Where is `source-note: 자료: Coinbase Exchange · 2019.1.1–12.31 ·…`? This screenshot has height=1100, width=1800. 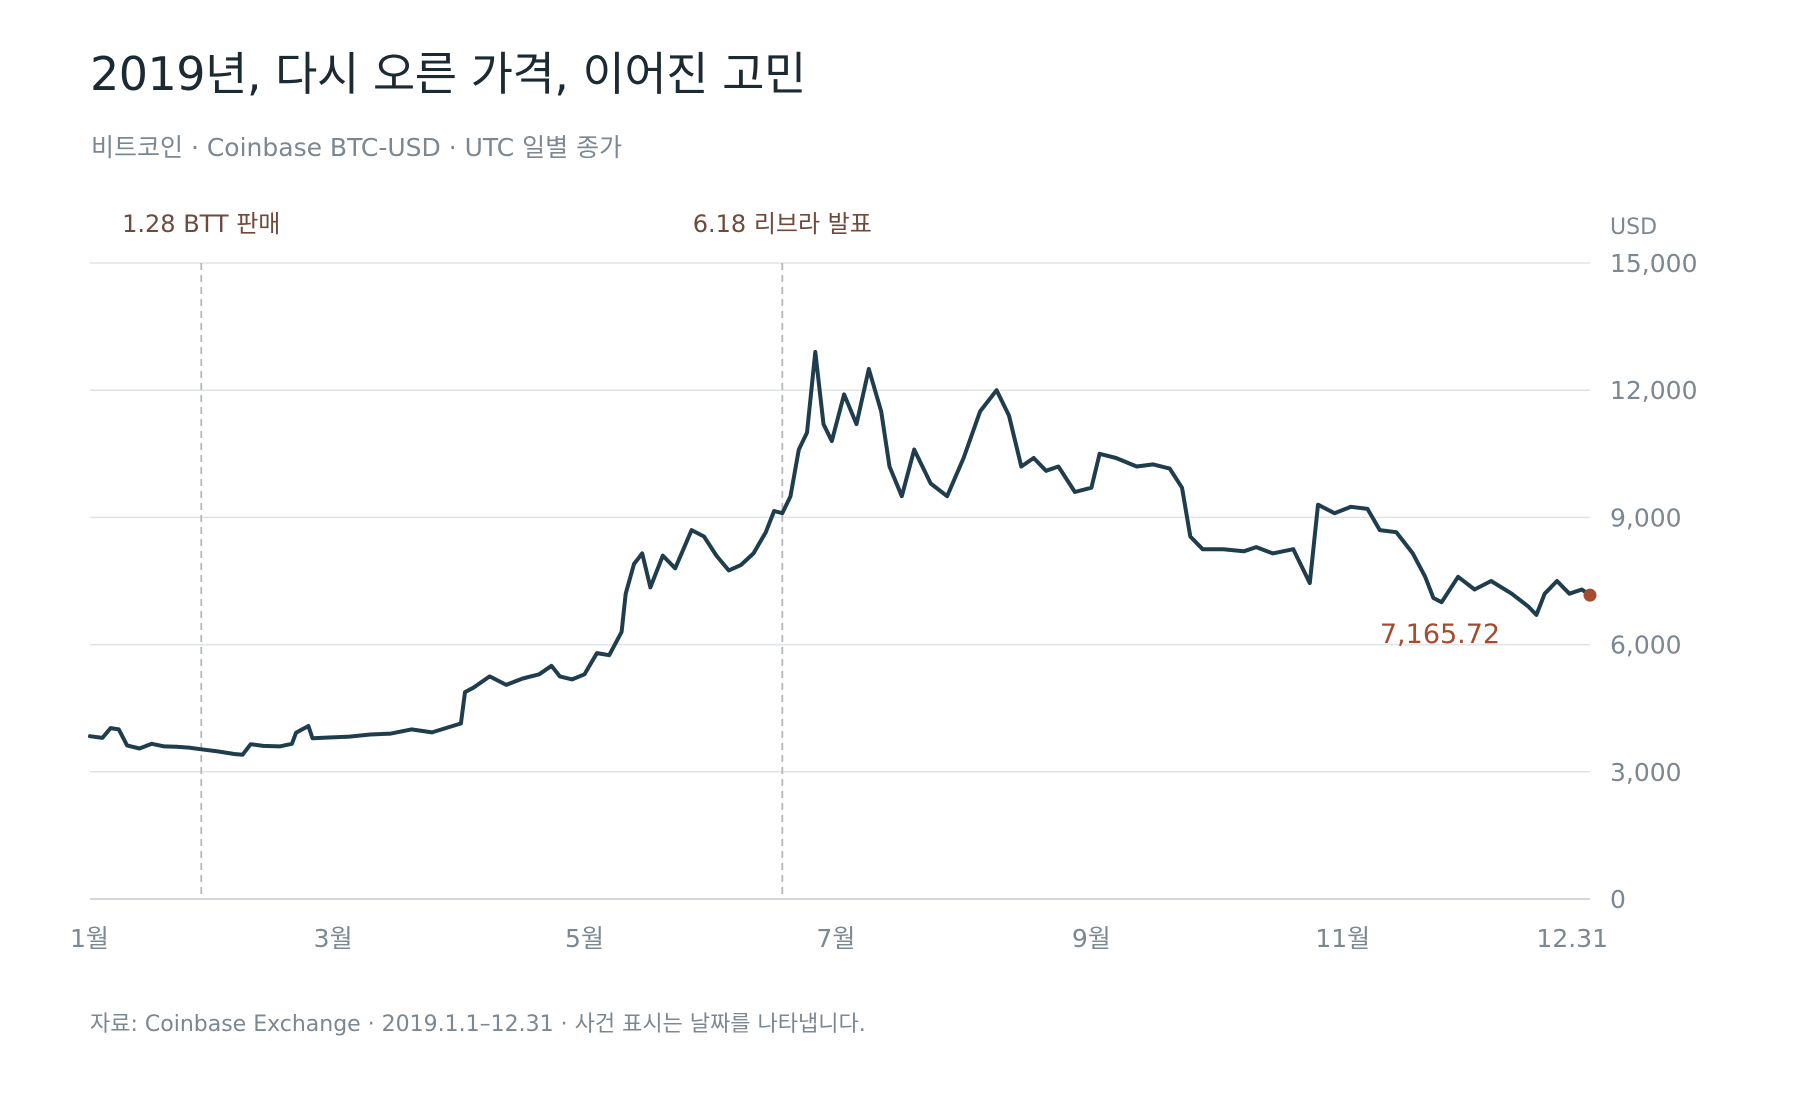
source-note: 자료: Coinbase Exchange · 2019.1.1–12.31 ·… is located at coordinates (478, 1024).